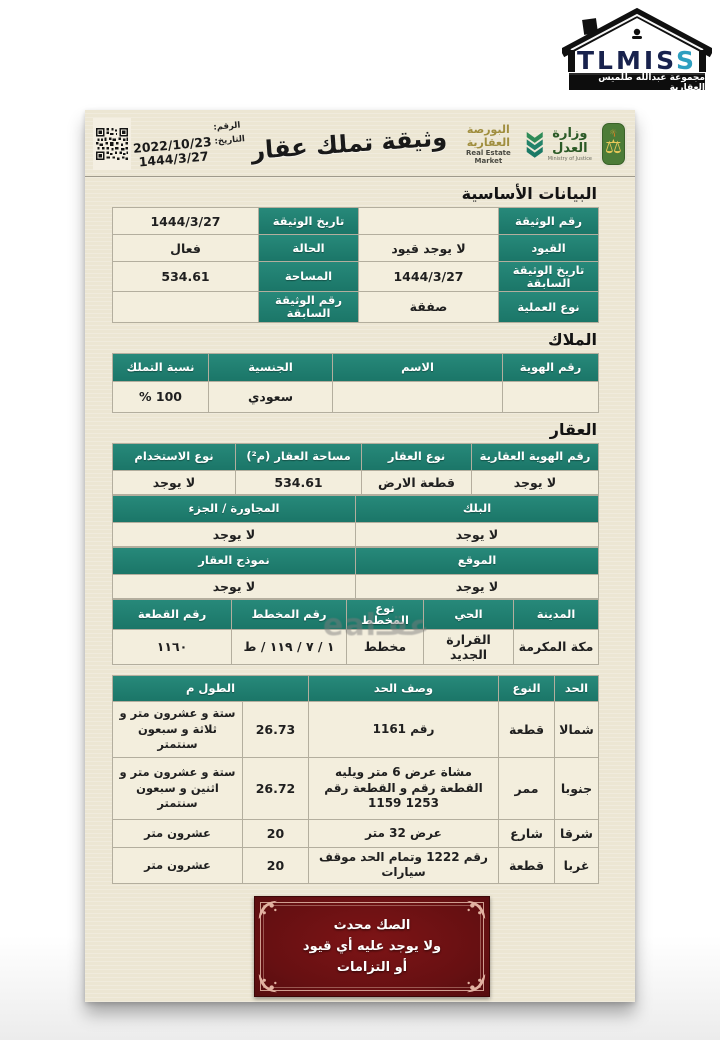  What do you see at coordinates (572, 339) in the screenshot?
I see `section-title-owners: الملاك` at bounding box center [572, 339].